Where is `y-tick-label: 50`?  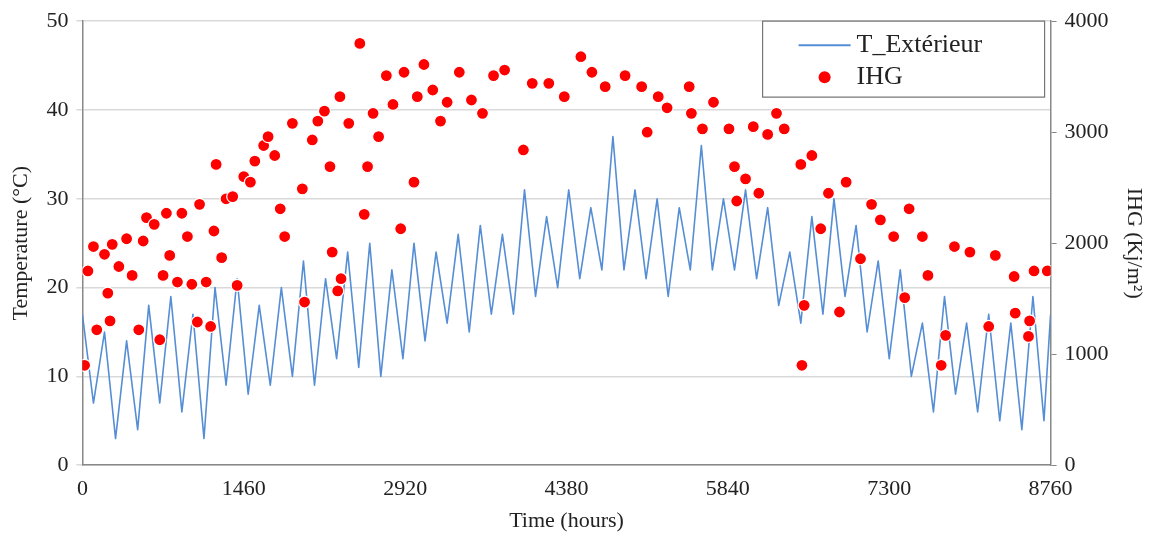 y-tick-label: 50 is located at coordinates (57, 19).